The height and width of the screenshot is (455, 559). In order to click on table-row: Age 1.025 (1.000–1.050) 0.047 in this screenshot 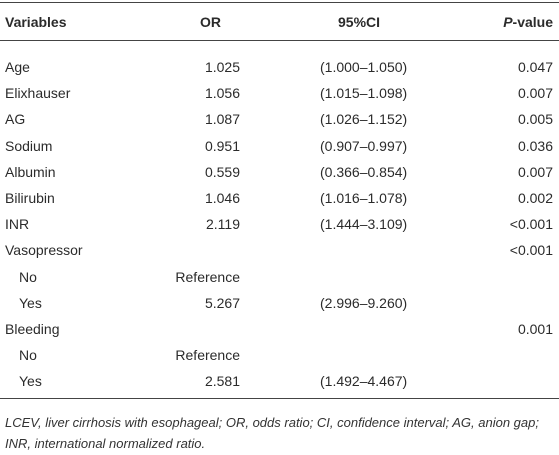, I will do `click(279, 67)`.